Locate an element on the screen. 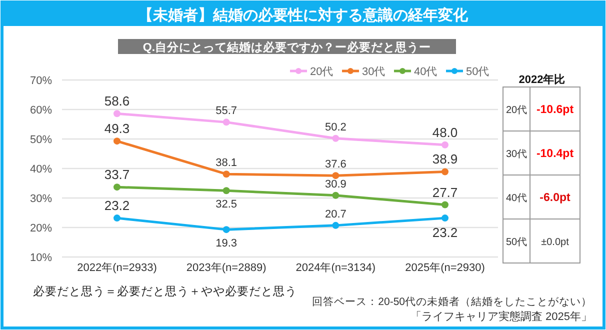  data-label: 33.7 is located at coordinates (117, 174).